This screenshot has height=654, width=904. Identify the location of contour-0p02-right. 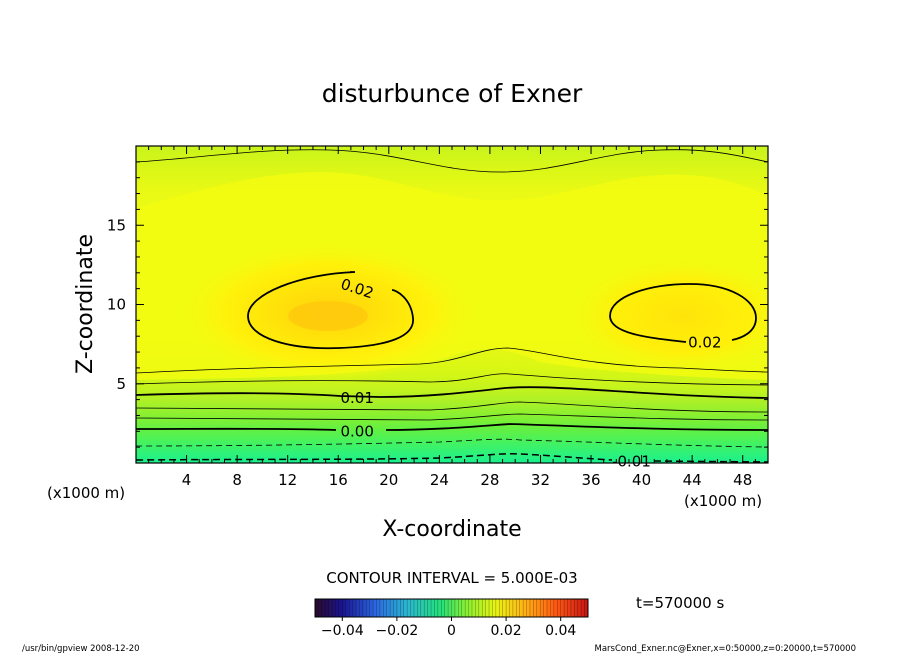
(683, 313).